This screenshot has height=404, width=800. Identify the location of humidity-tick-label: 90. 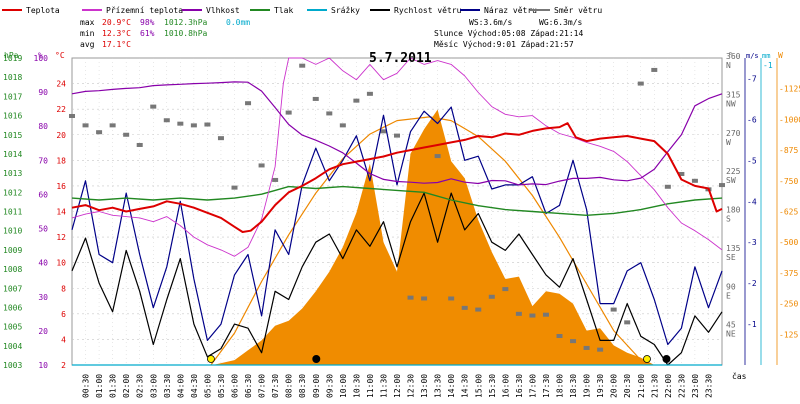
(43, 92).